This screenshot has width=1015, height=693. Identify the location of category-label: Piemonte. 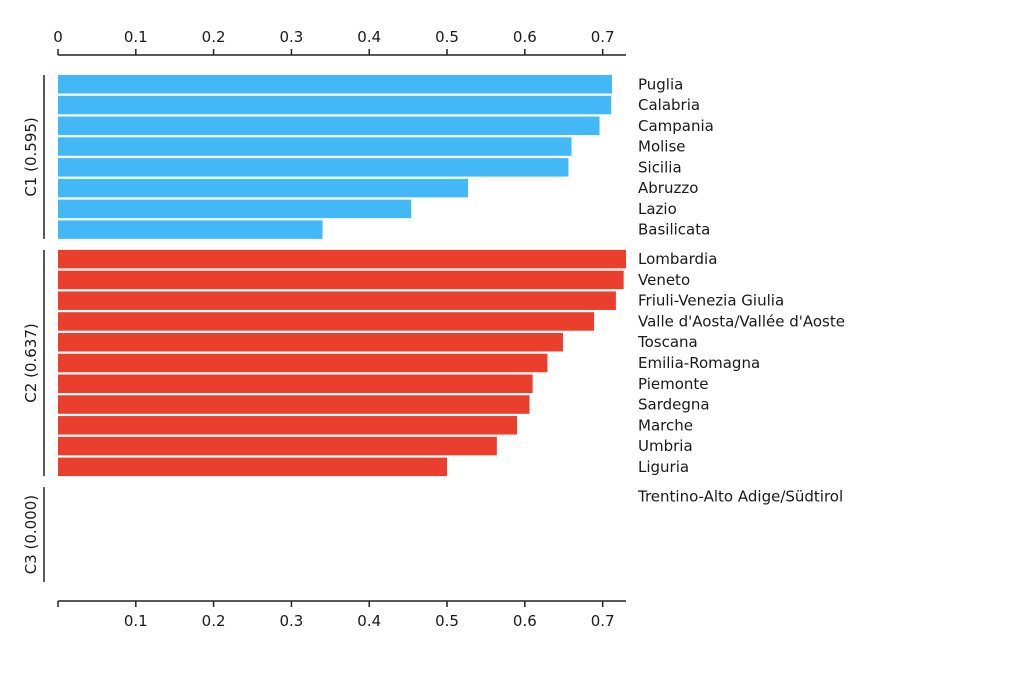
(673, 384).